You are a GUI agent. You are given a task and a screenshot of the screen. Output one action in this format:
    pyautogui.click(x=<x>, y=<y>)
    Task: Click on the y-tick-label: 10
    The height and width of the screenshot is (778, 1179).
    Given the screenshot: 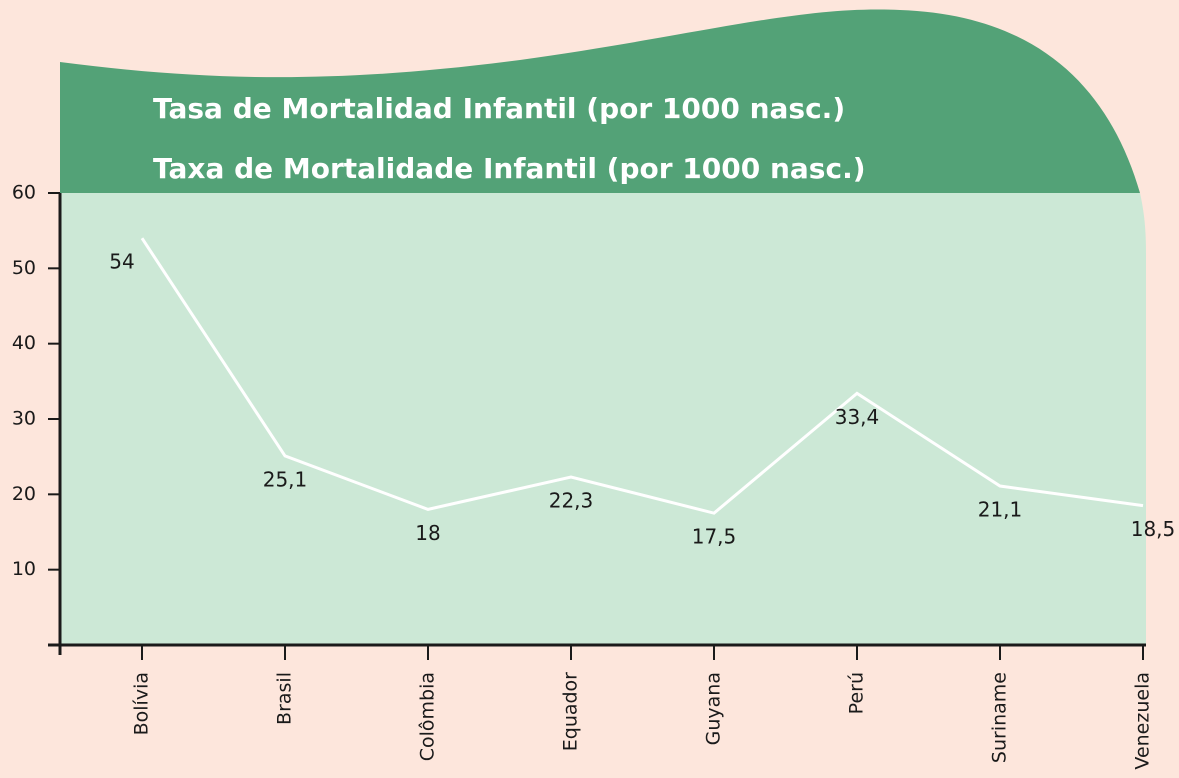 What is the action you would take?
    pyautogui.click(x=24, y=569)
    